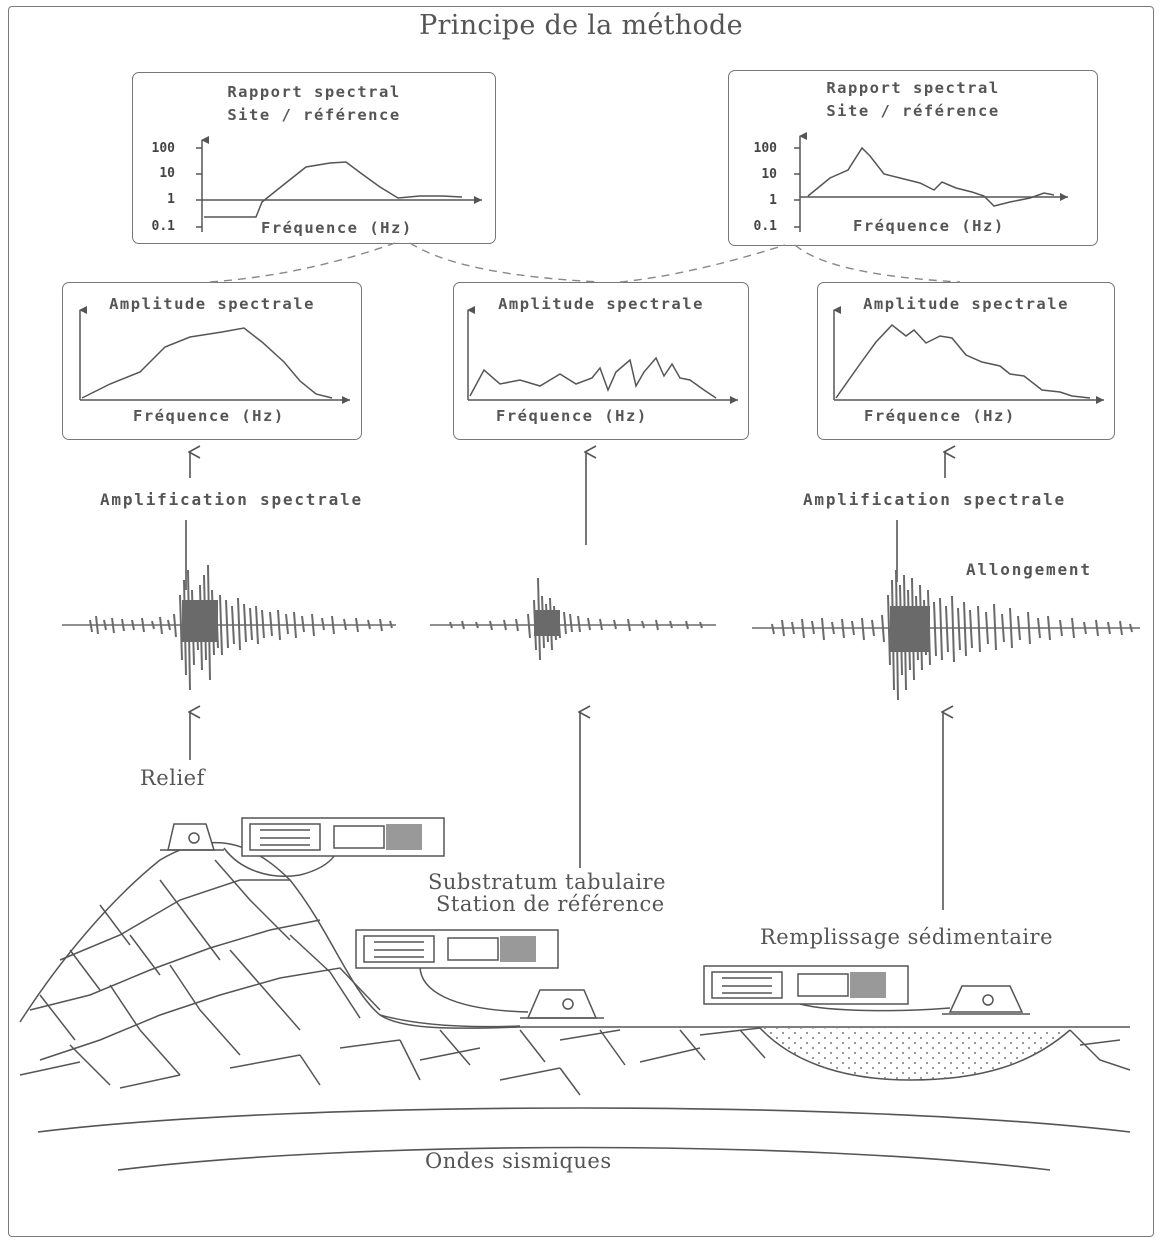 The image size is (1162, 1243). I want to click on ratio-chart-left, so click(339, 186).